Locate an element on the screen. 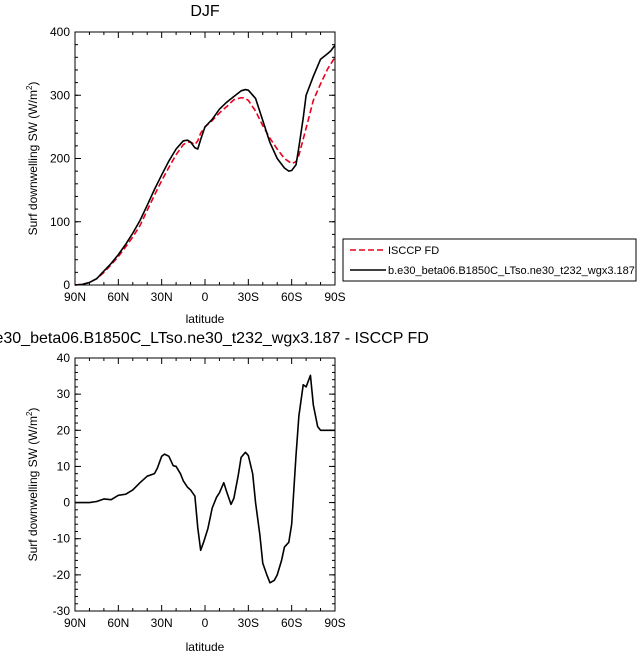 This screenshot has width=644, height=657. bottom-chart-x-tick-label: 60S is located at coordinates (291, 623).